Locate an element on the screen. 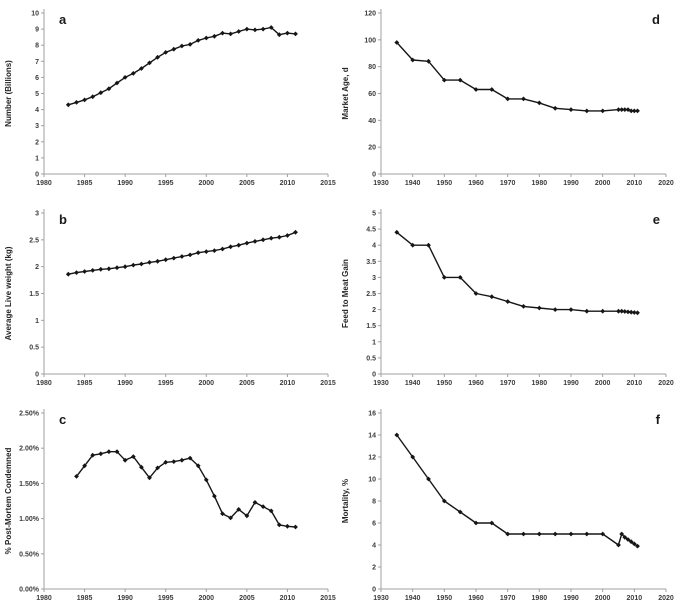  svg-text: 2.5 is located at coordinates (34, 240).